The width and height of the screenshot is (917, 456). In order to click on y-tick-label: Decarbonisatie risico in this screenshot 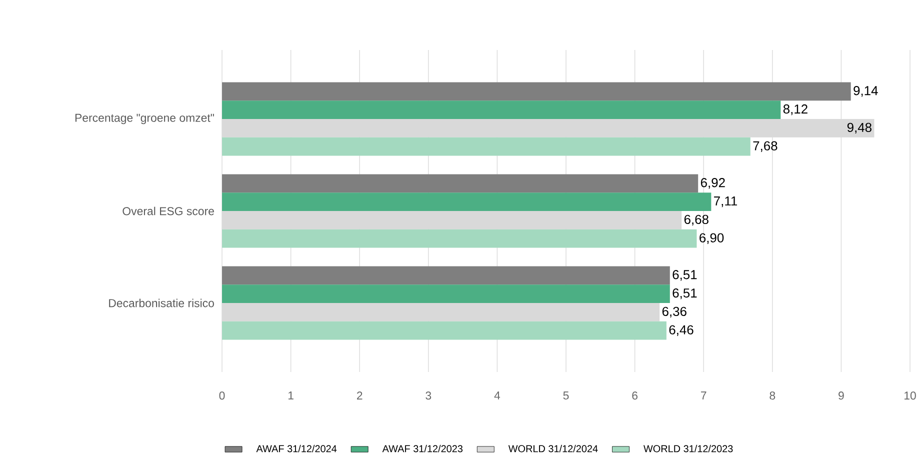, I will do `click(161, 303)`.